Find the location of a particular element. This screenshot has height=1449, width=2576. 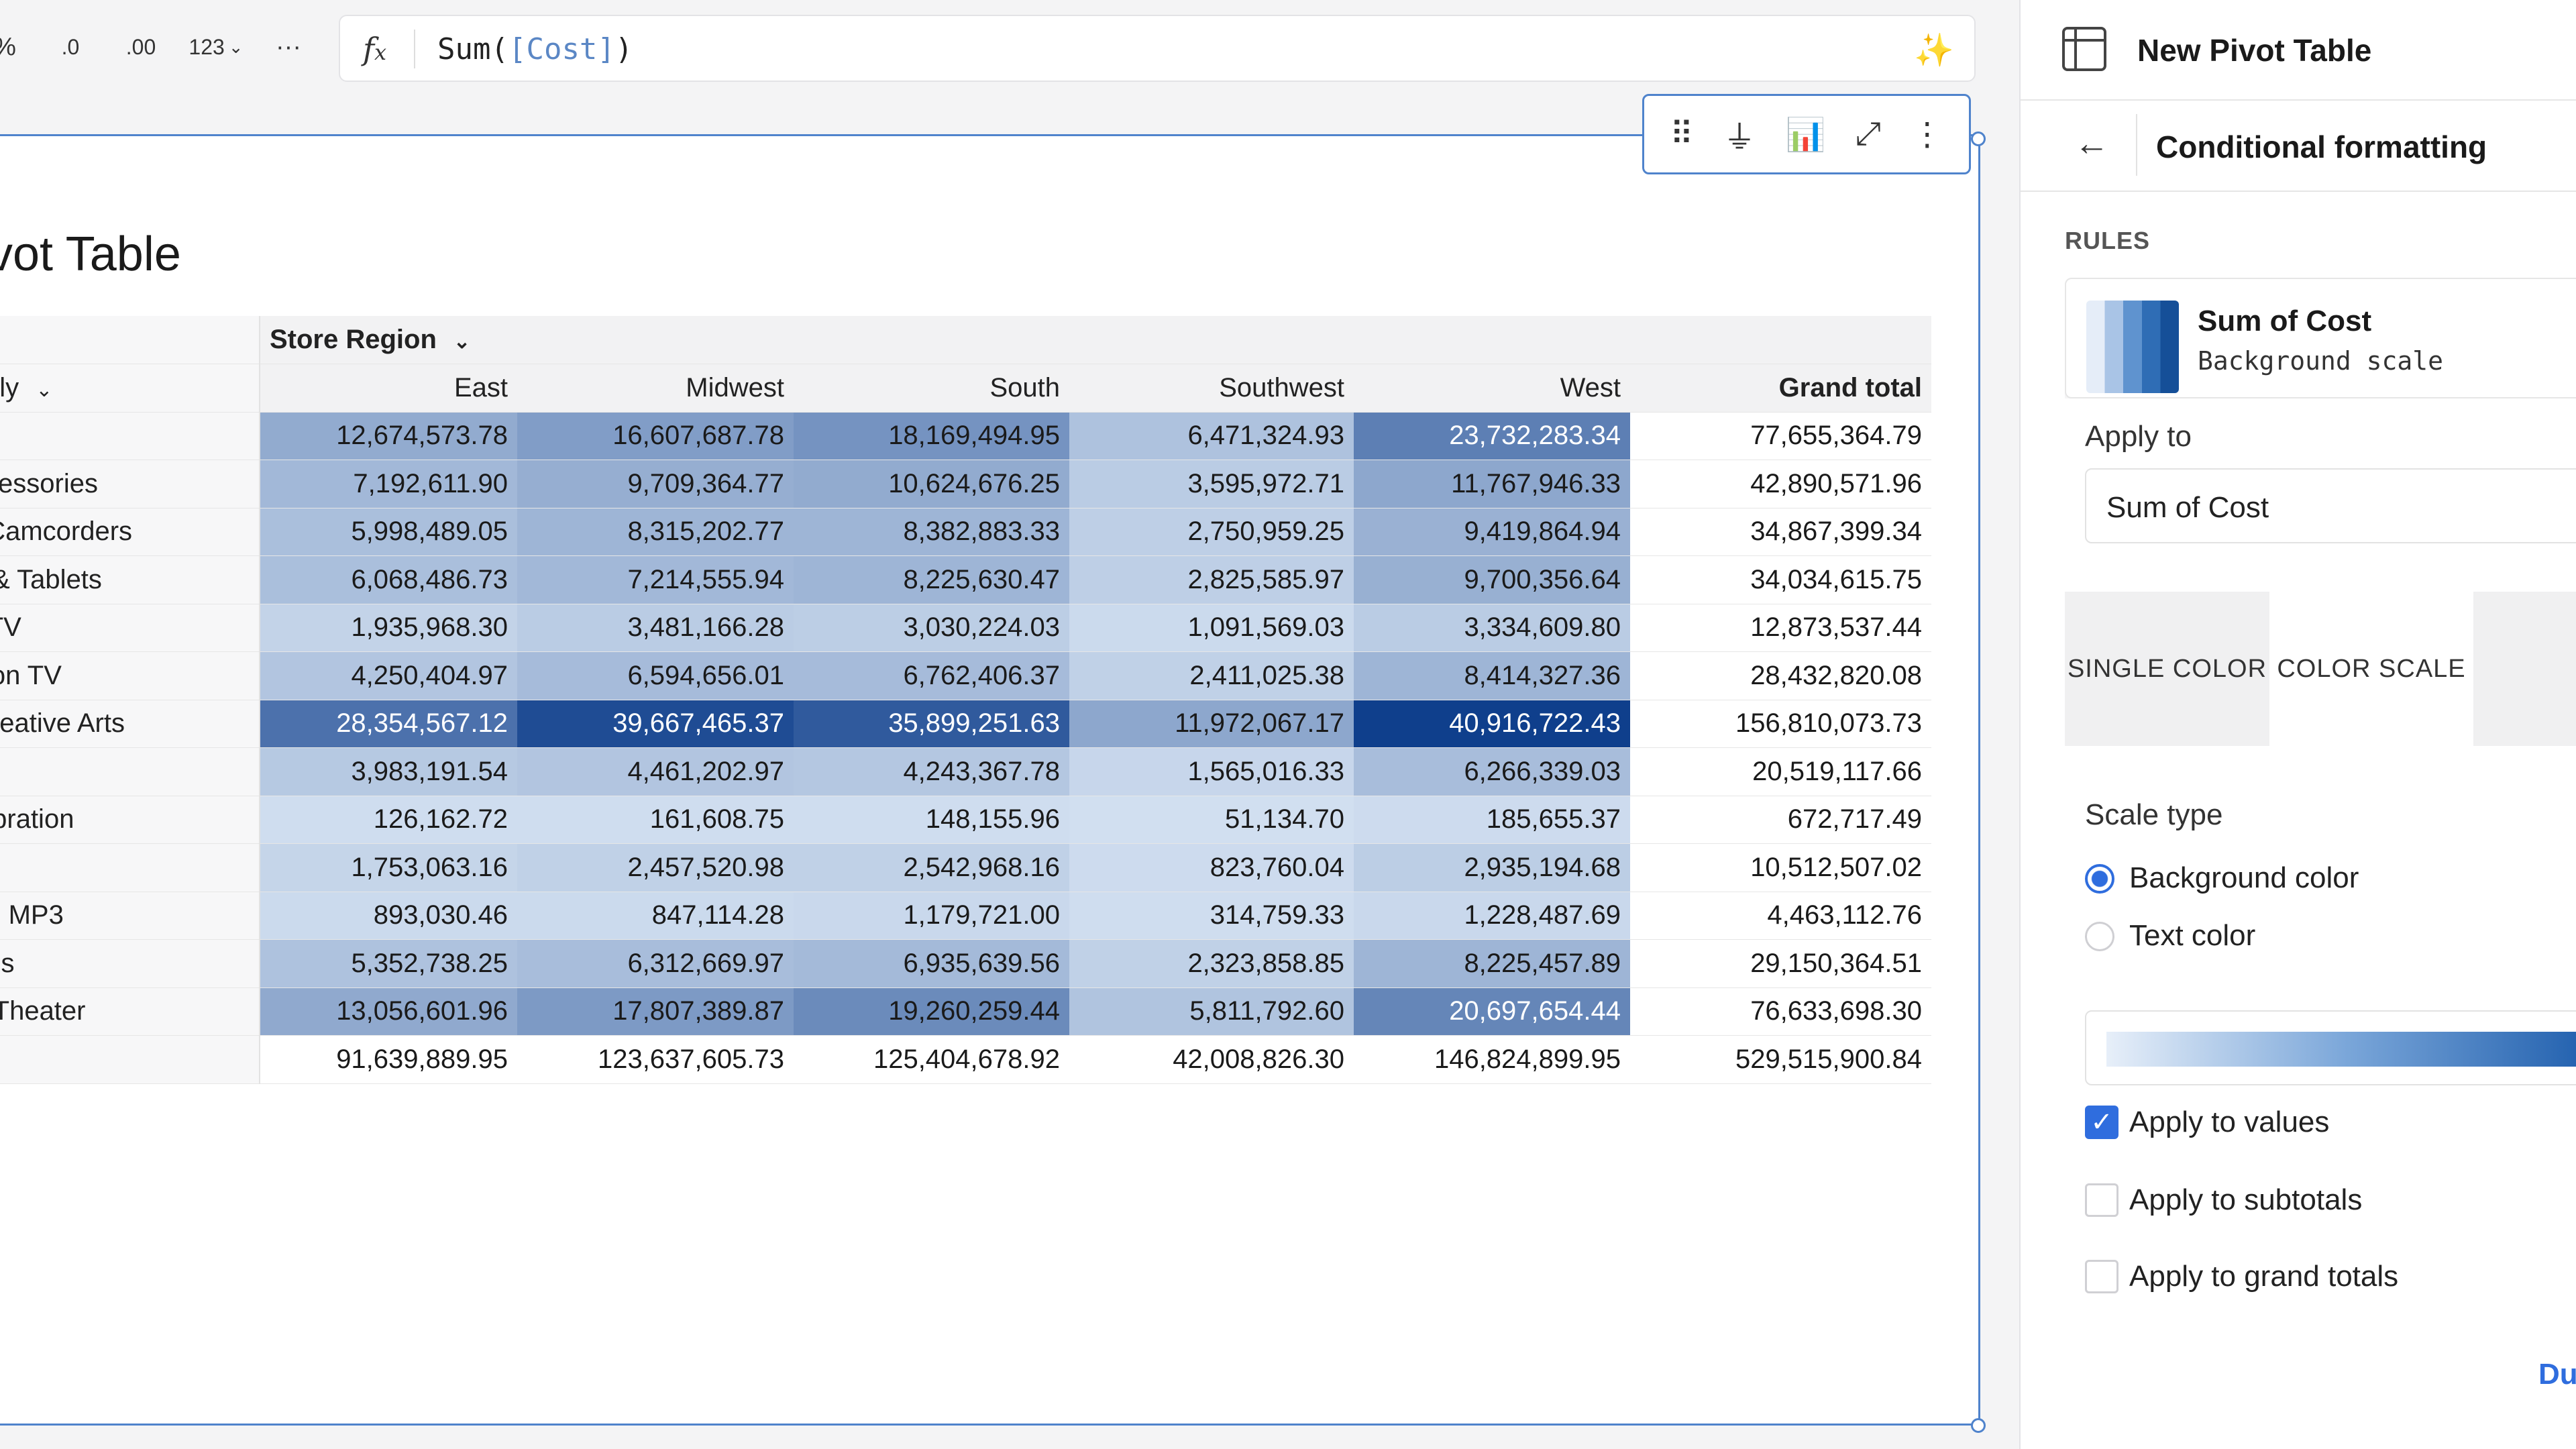

value-cell: 2,323,858.85 is located at coordinates (1211, 963).